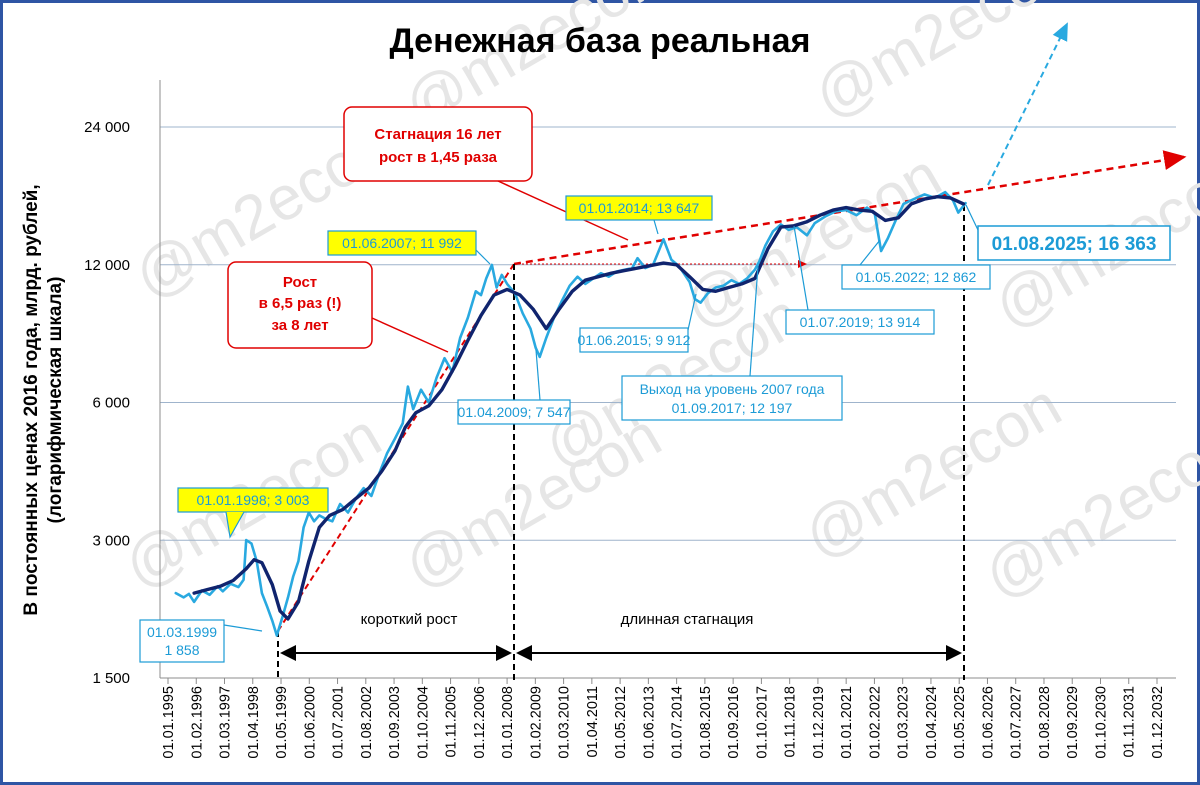 The width and height of the screenshot is (1200, 785). Describe the element at coordinates (111, 403) in the screenshot. I see `y-tick-label: 6 000` at that location.